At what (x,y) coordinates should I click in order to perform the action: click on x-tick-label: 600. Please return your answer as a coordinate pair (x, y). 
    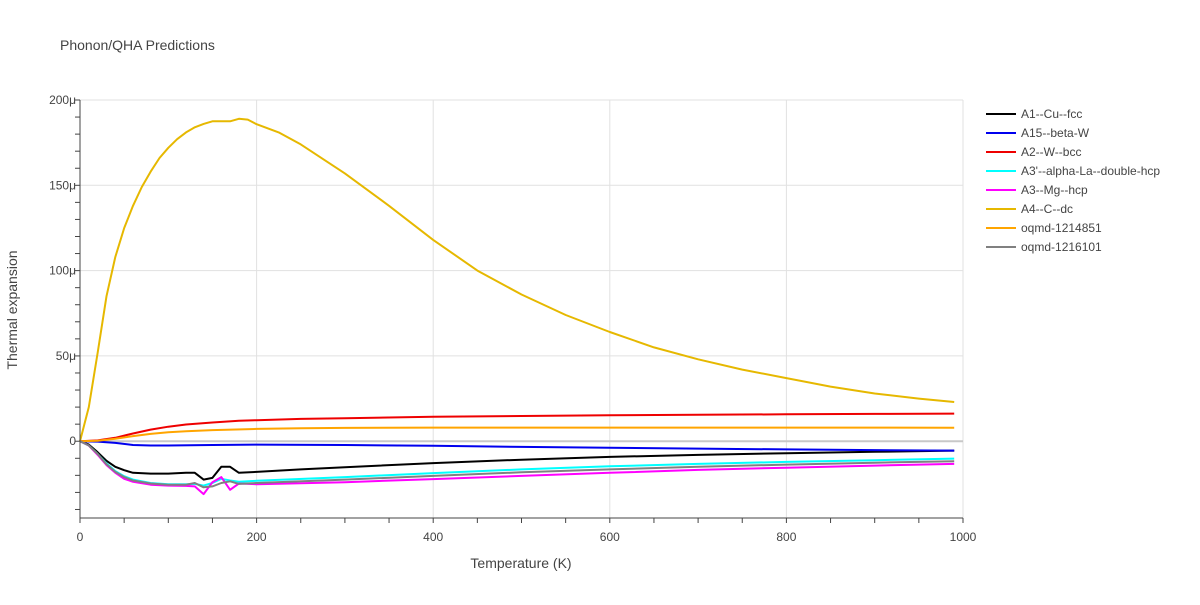
    Looking at the image, I should click on (610, 537).